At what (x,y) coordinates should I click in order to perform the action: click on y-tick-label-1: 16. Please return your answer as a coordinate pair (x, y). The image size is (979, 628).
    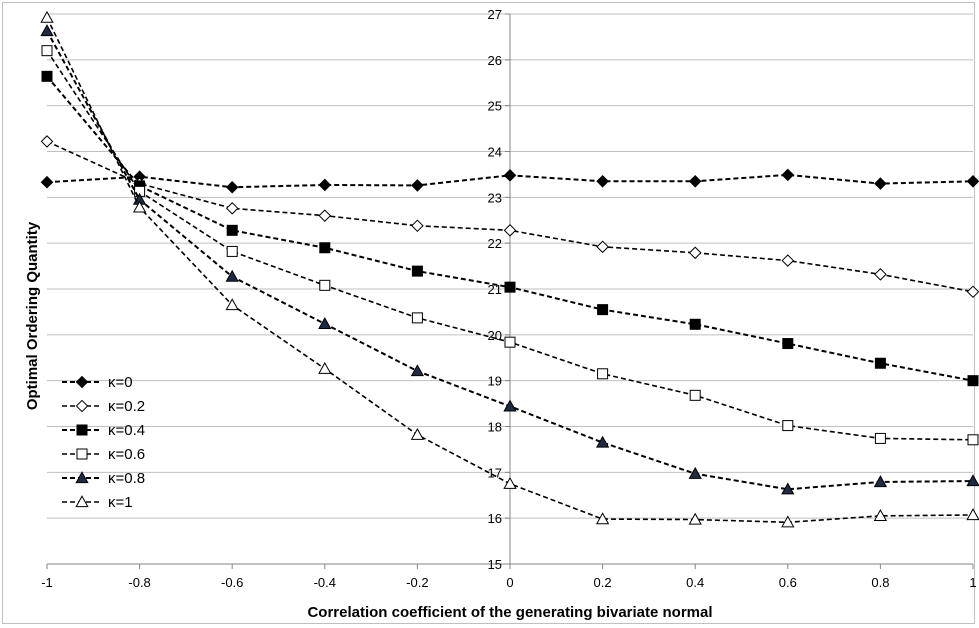
    Looking at the image, I should click on (495, 518).